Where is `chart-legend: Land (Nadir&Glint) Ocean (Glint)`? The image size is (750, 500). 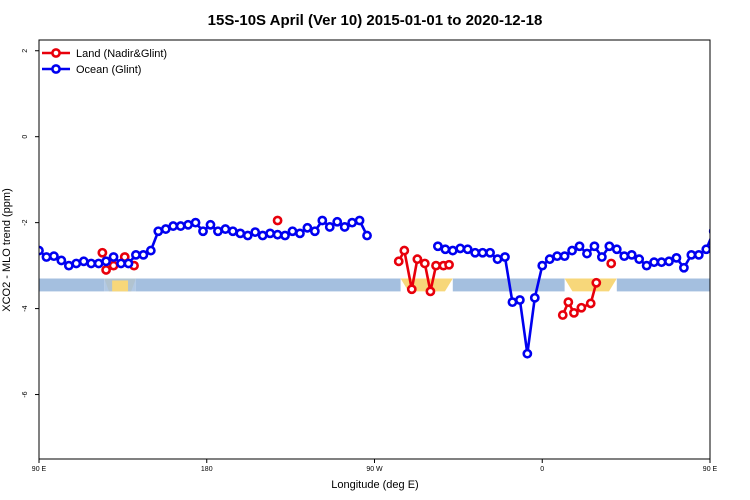
chart-legend: Land (Nadir&Glint) Ocean (Glint) is located at coordinates (104, 62).